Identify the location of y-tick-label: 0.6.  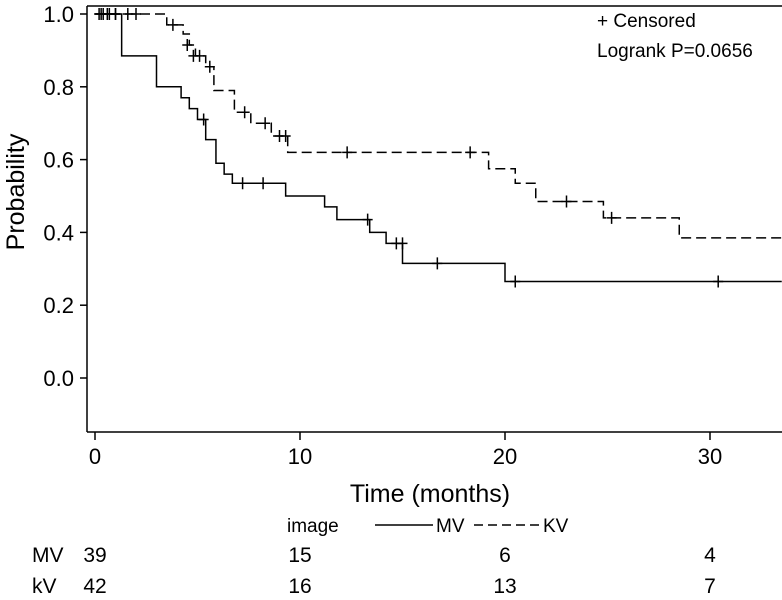
(58, 160).